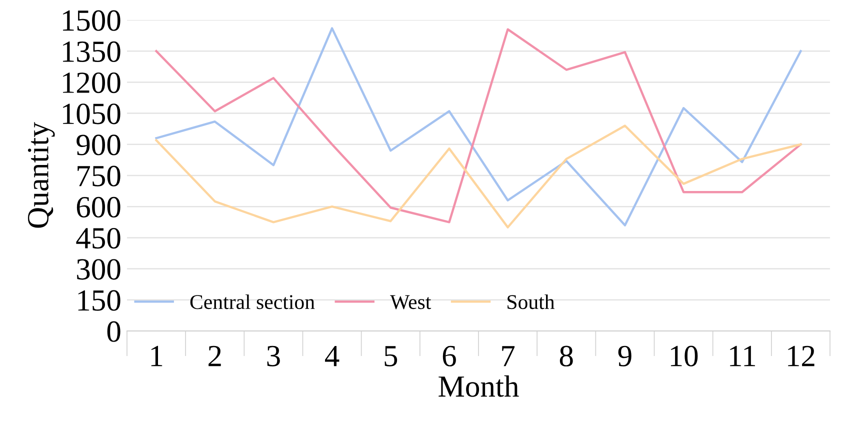 The width and height of the screenshot is (843, 425). I want to click on y-tick-label: 1200, so click(91, 83).